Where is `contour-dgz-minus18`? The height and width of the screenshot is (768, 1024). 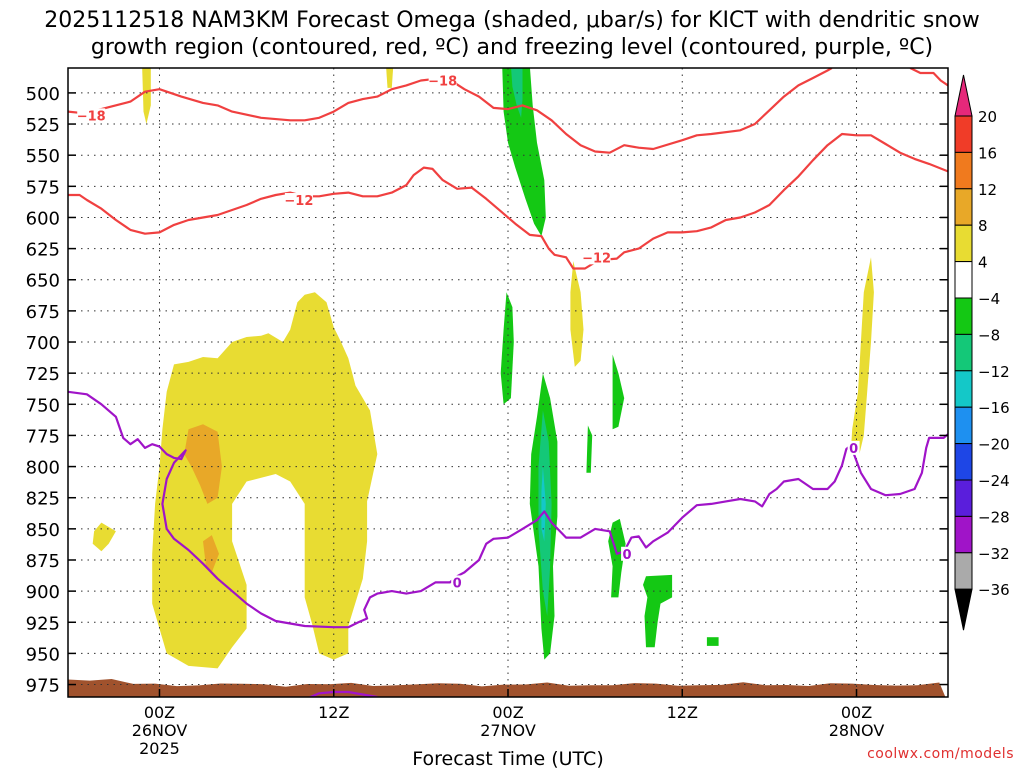 contour-dgz-minus18 is located at coordinates (450, 111).